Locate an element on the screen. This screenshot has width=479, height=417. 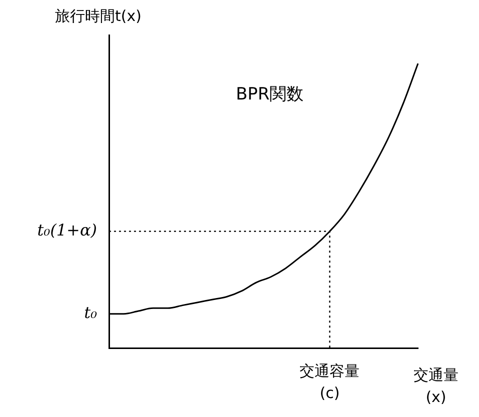
x-axis-title: 交通量 (x) is located at coordinates (436, 386).